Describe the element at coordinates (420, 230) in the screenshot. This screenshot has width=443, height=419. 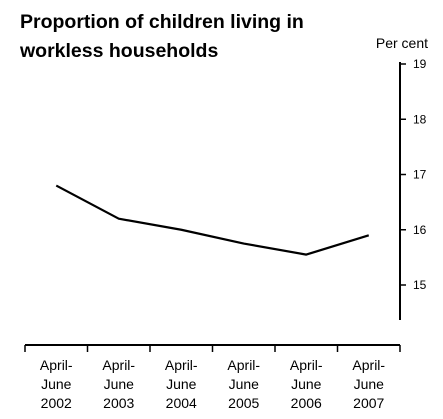
I see `y-tick-label: 16` at that location.